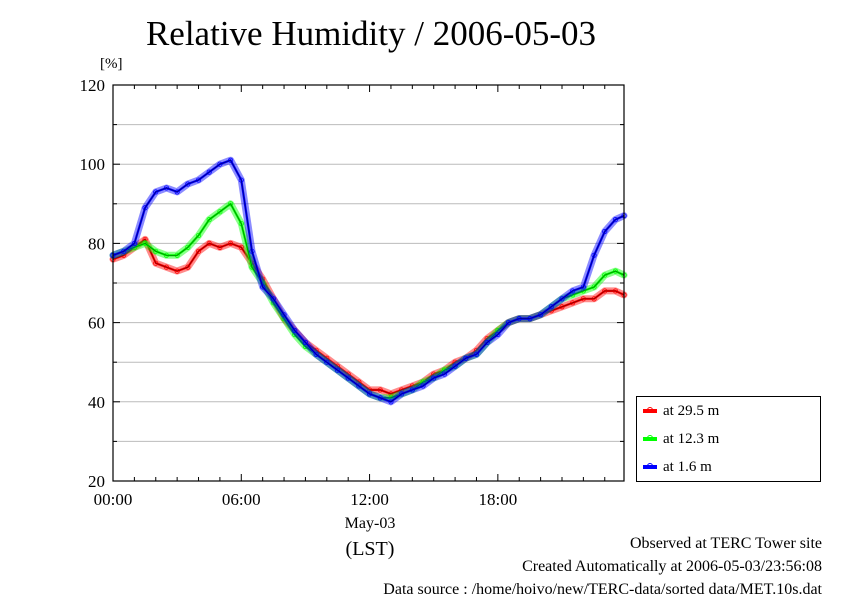 This screenshot has width=842, height=599. Describe the element at coordinates (369, 499) in the screenshot. I see `x-tick-label: 12:00` at that location.